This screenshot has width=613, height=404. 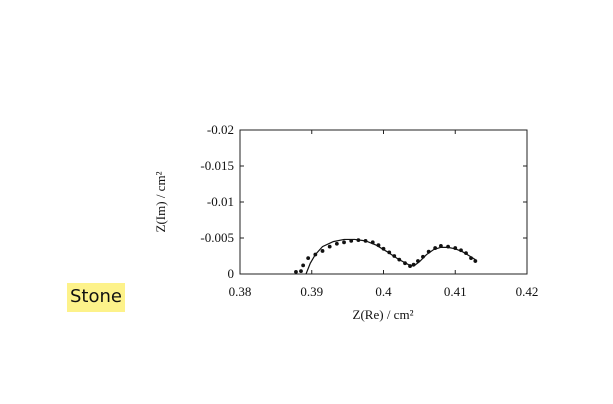 I want to click on y-tick-label: 0, so click(x=231, y=273).